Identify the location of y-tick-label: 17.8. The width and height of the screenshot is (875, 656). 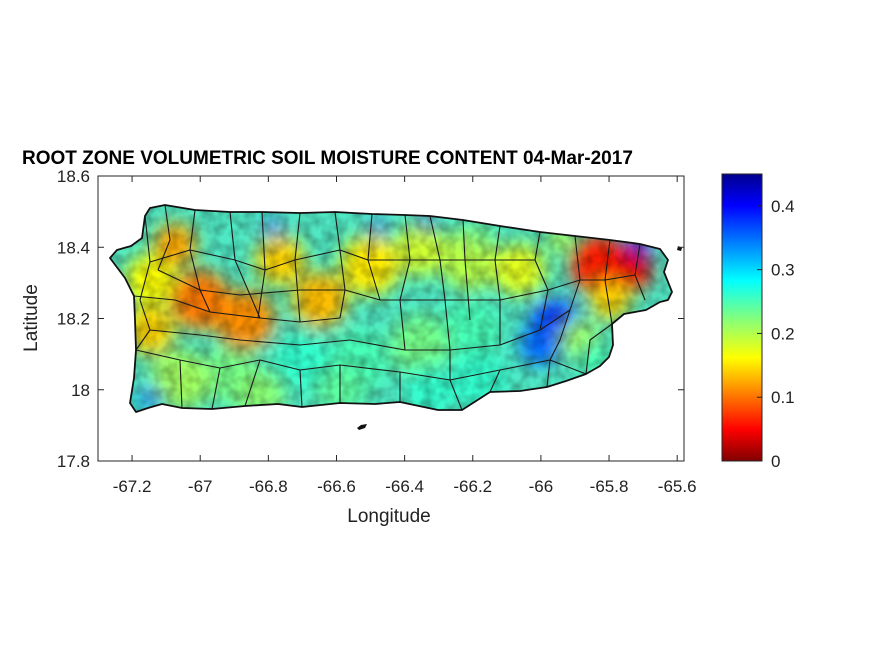
(73, 461).